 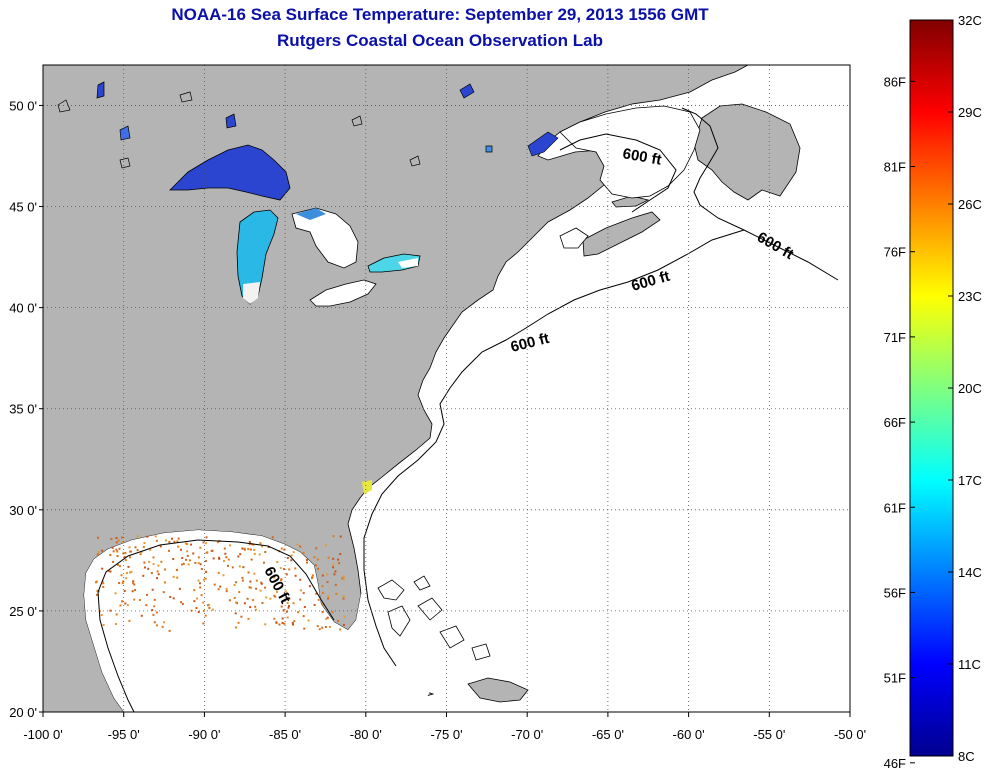 I want to click on colorbar-label-fahrenheit: 81F, so click(x=895, y=167).